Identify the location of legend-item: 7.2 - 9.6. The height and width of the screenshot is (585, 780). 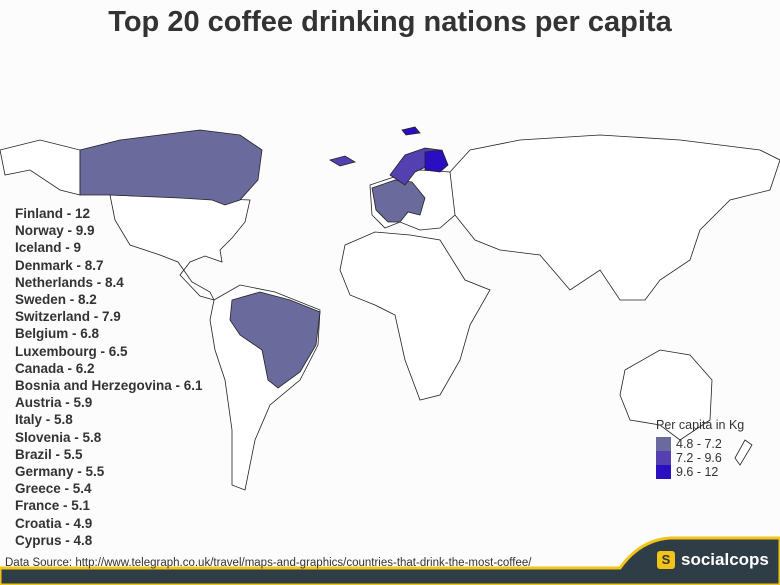
(700, 458).